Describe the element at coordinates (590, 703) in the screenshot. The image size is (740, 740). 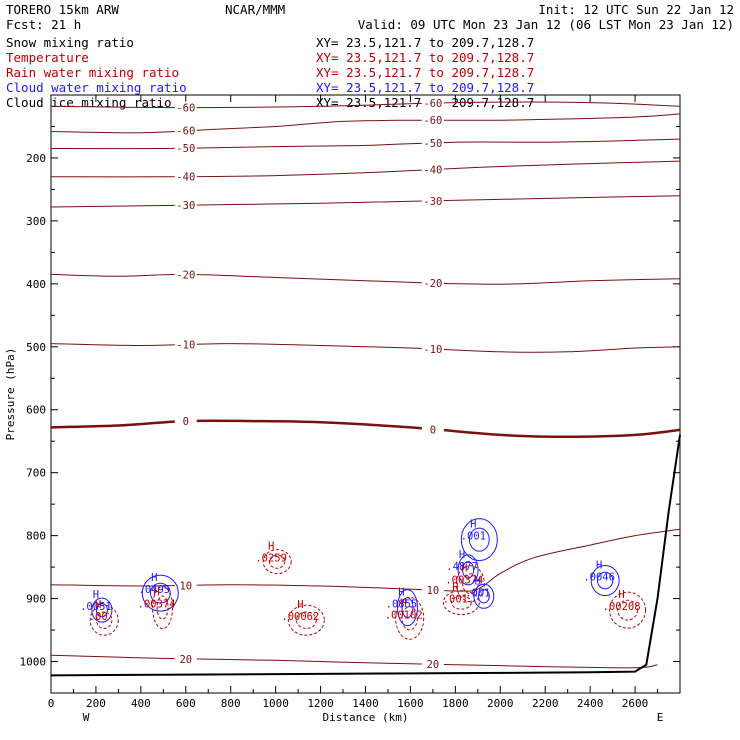
I see `x-tick-label: 2400` at that location.